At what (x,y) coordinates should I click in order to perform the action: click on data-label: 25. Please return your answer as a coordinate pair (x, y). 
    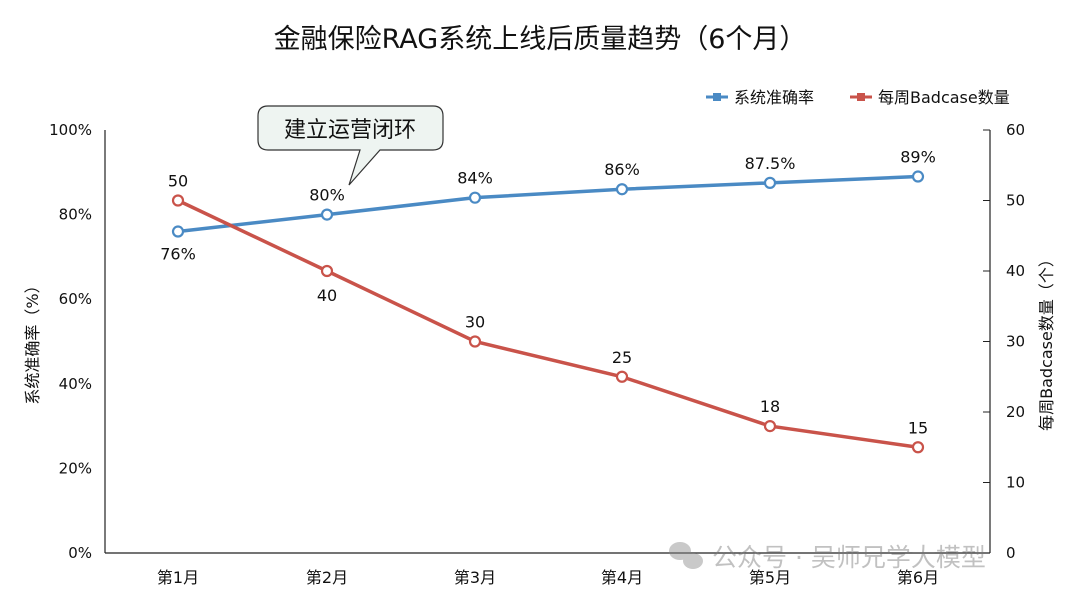
    Looking at the image, I should click on (622, 357).